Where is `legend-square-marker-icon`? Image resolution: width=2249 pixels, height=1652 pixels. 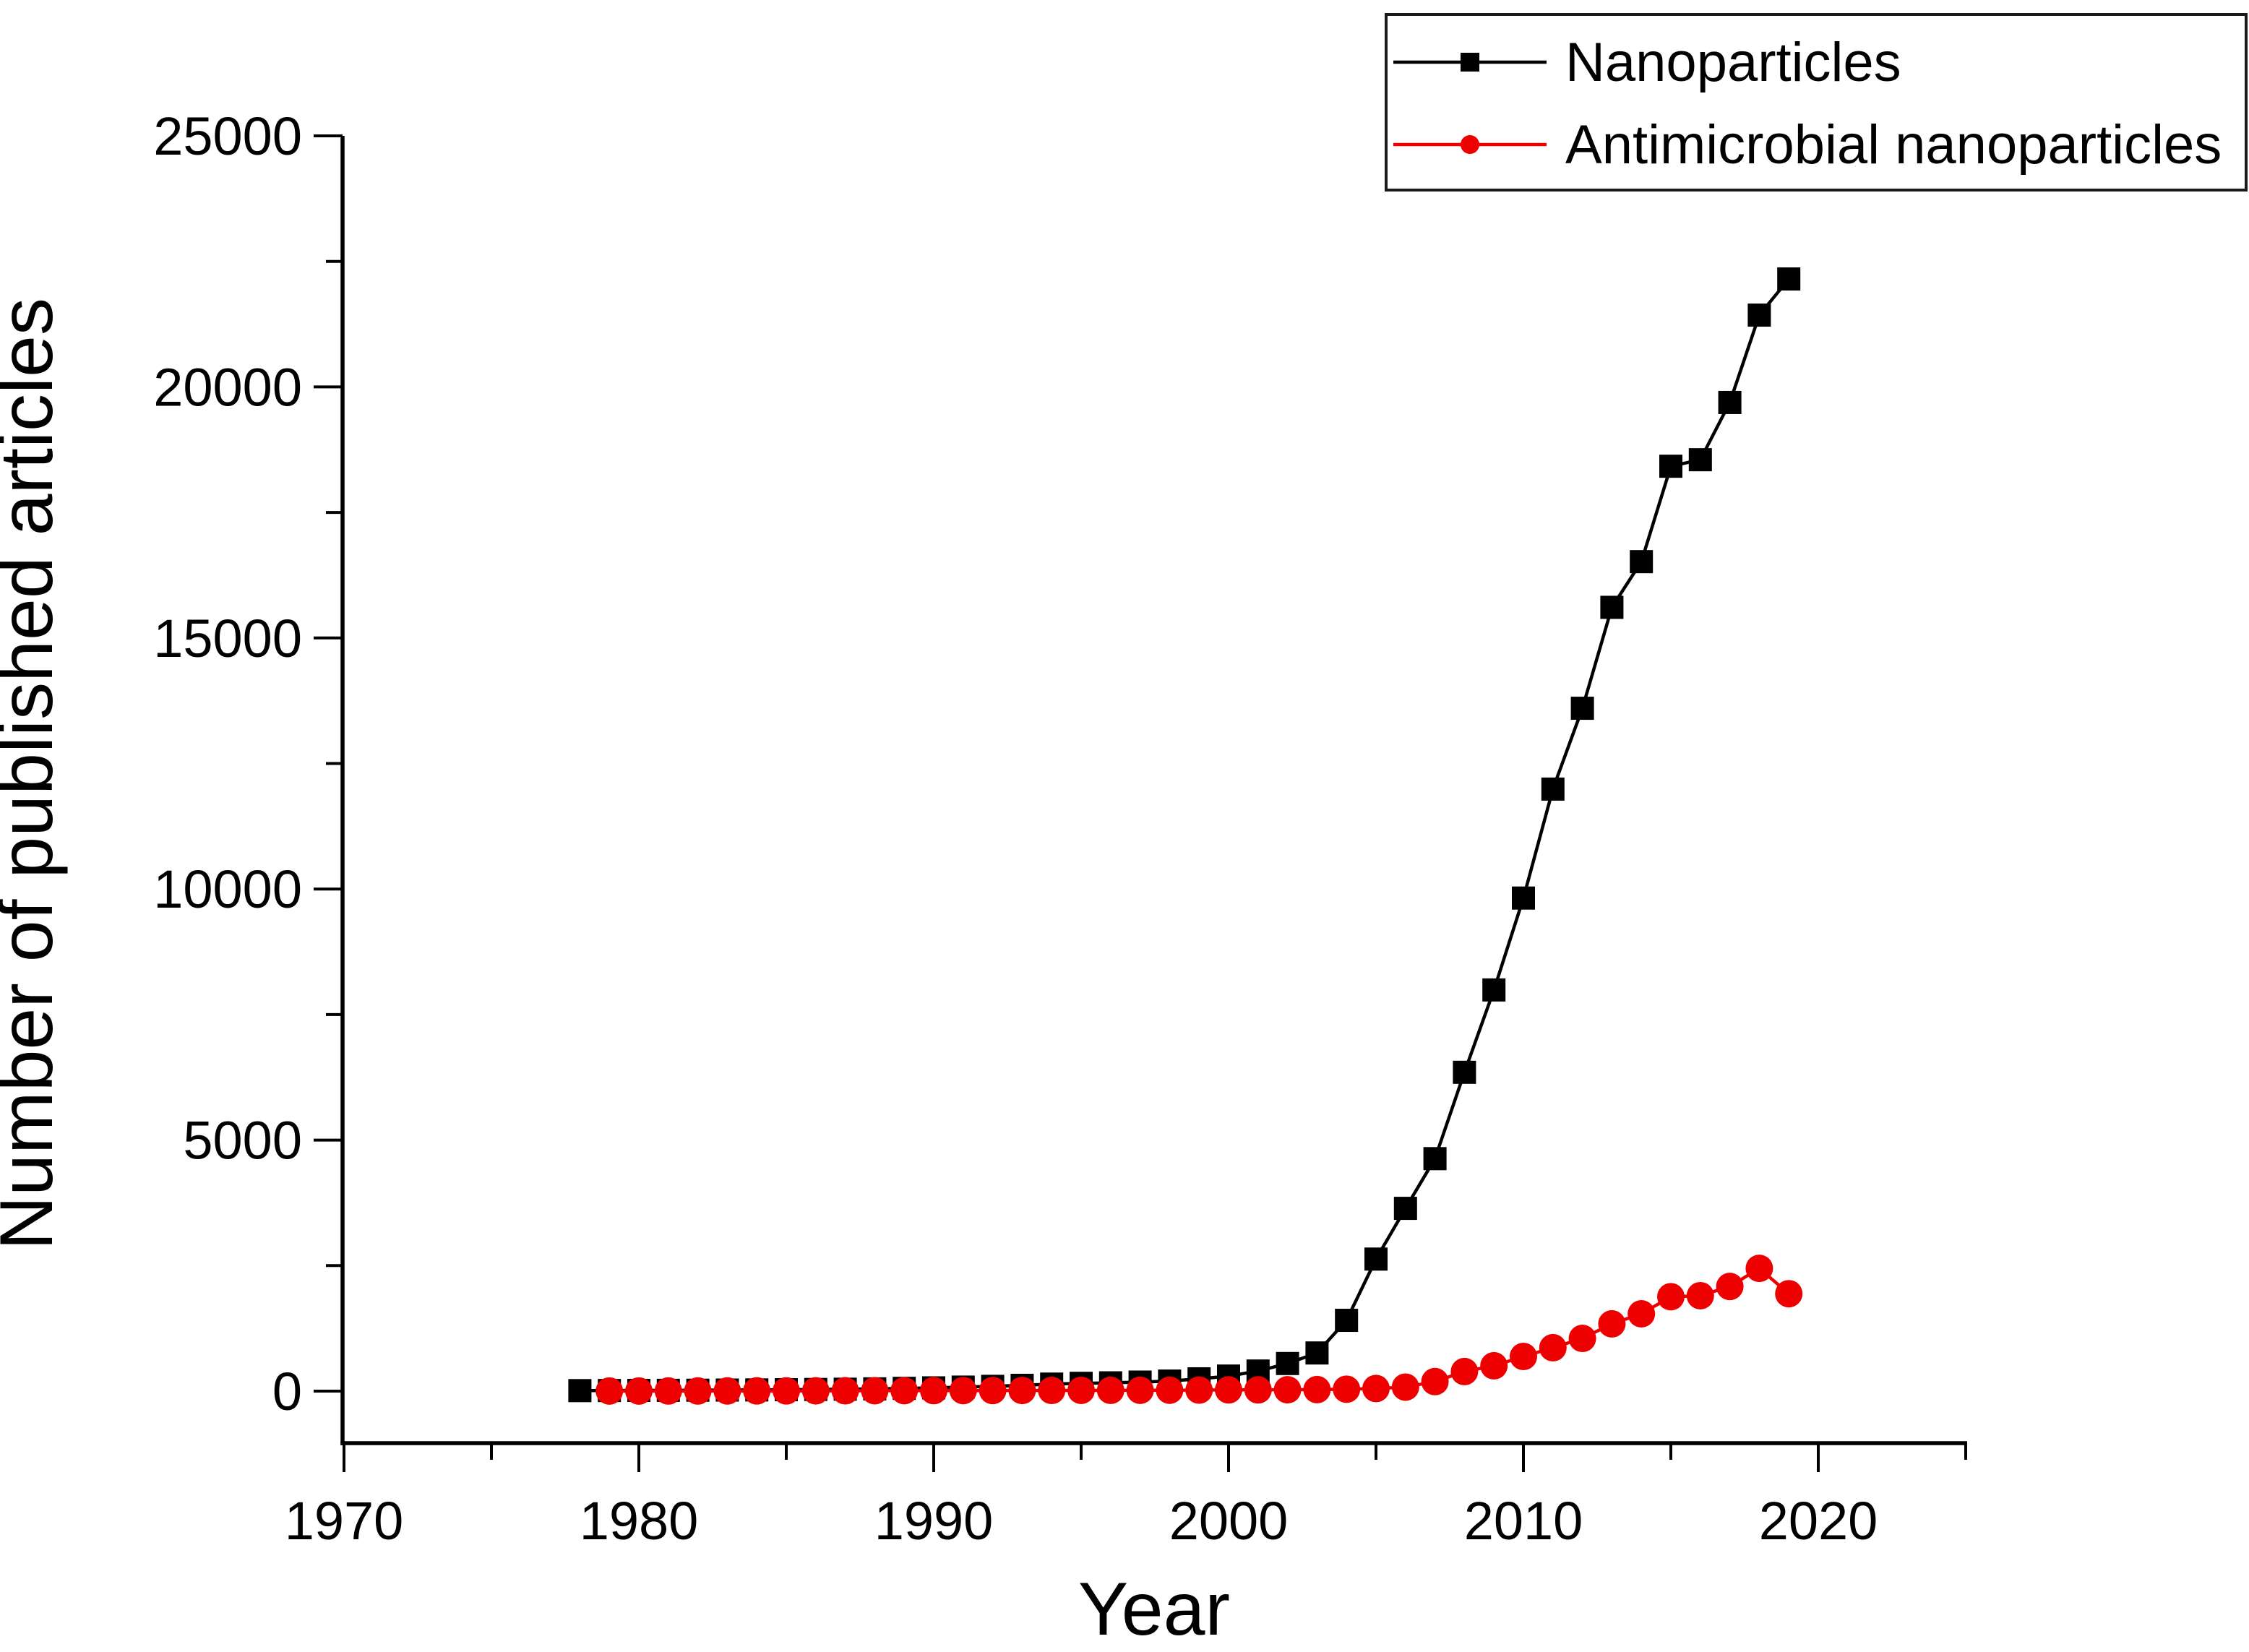 legend-square-marker-icon is located at coordinates (1470, 62).